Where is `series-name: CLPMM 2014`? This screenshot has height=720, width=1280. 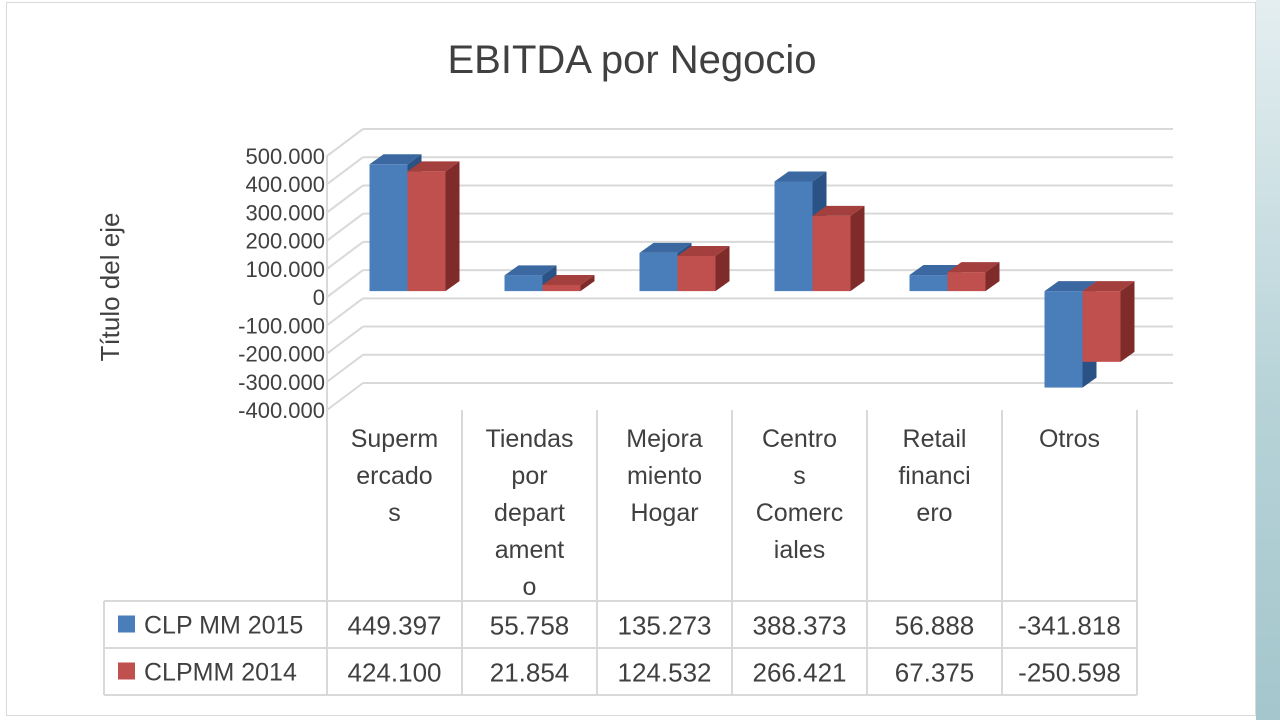
series-name: CLPMM 2014 is located at coordinates (220, 673).